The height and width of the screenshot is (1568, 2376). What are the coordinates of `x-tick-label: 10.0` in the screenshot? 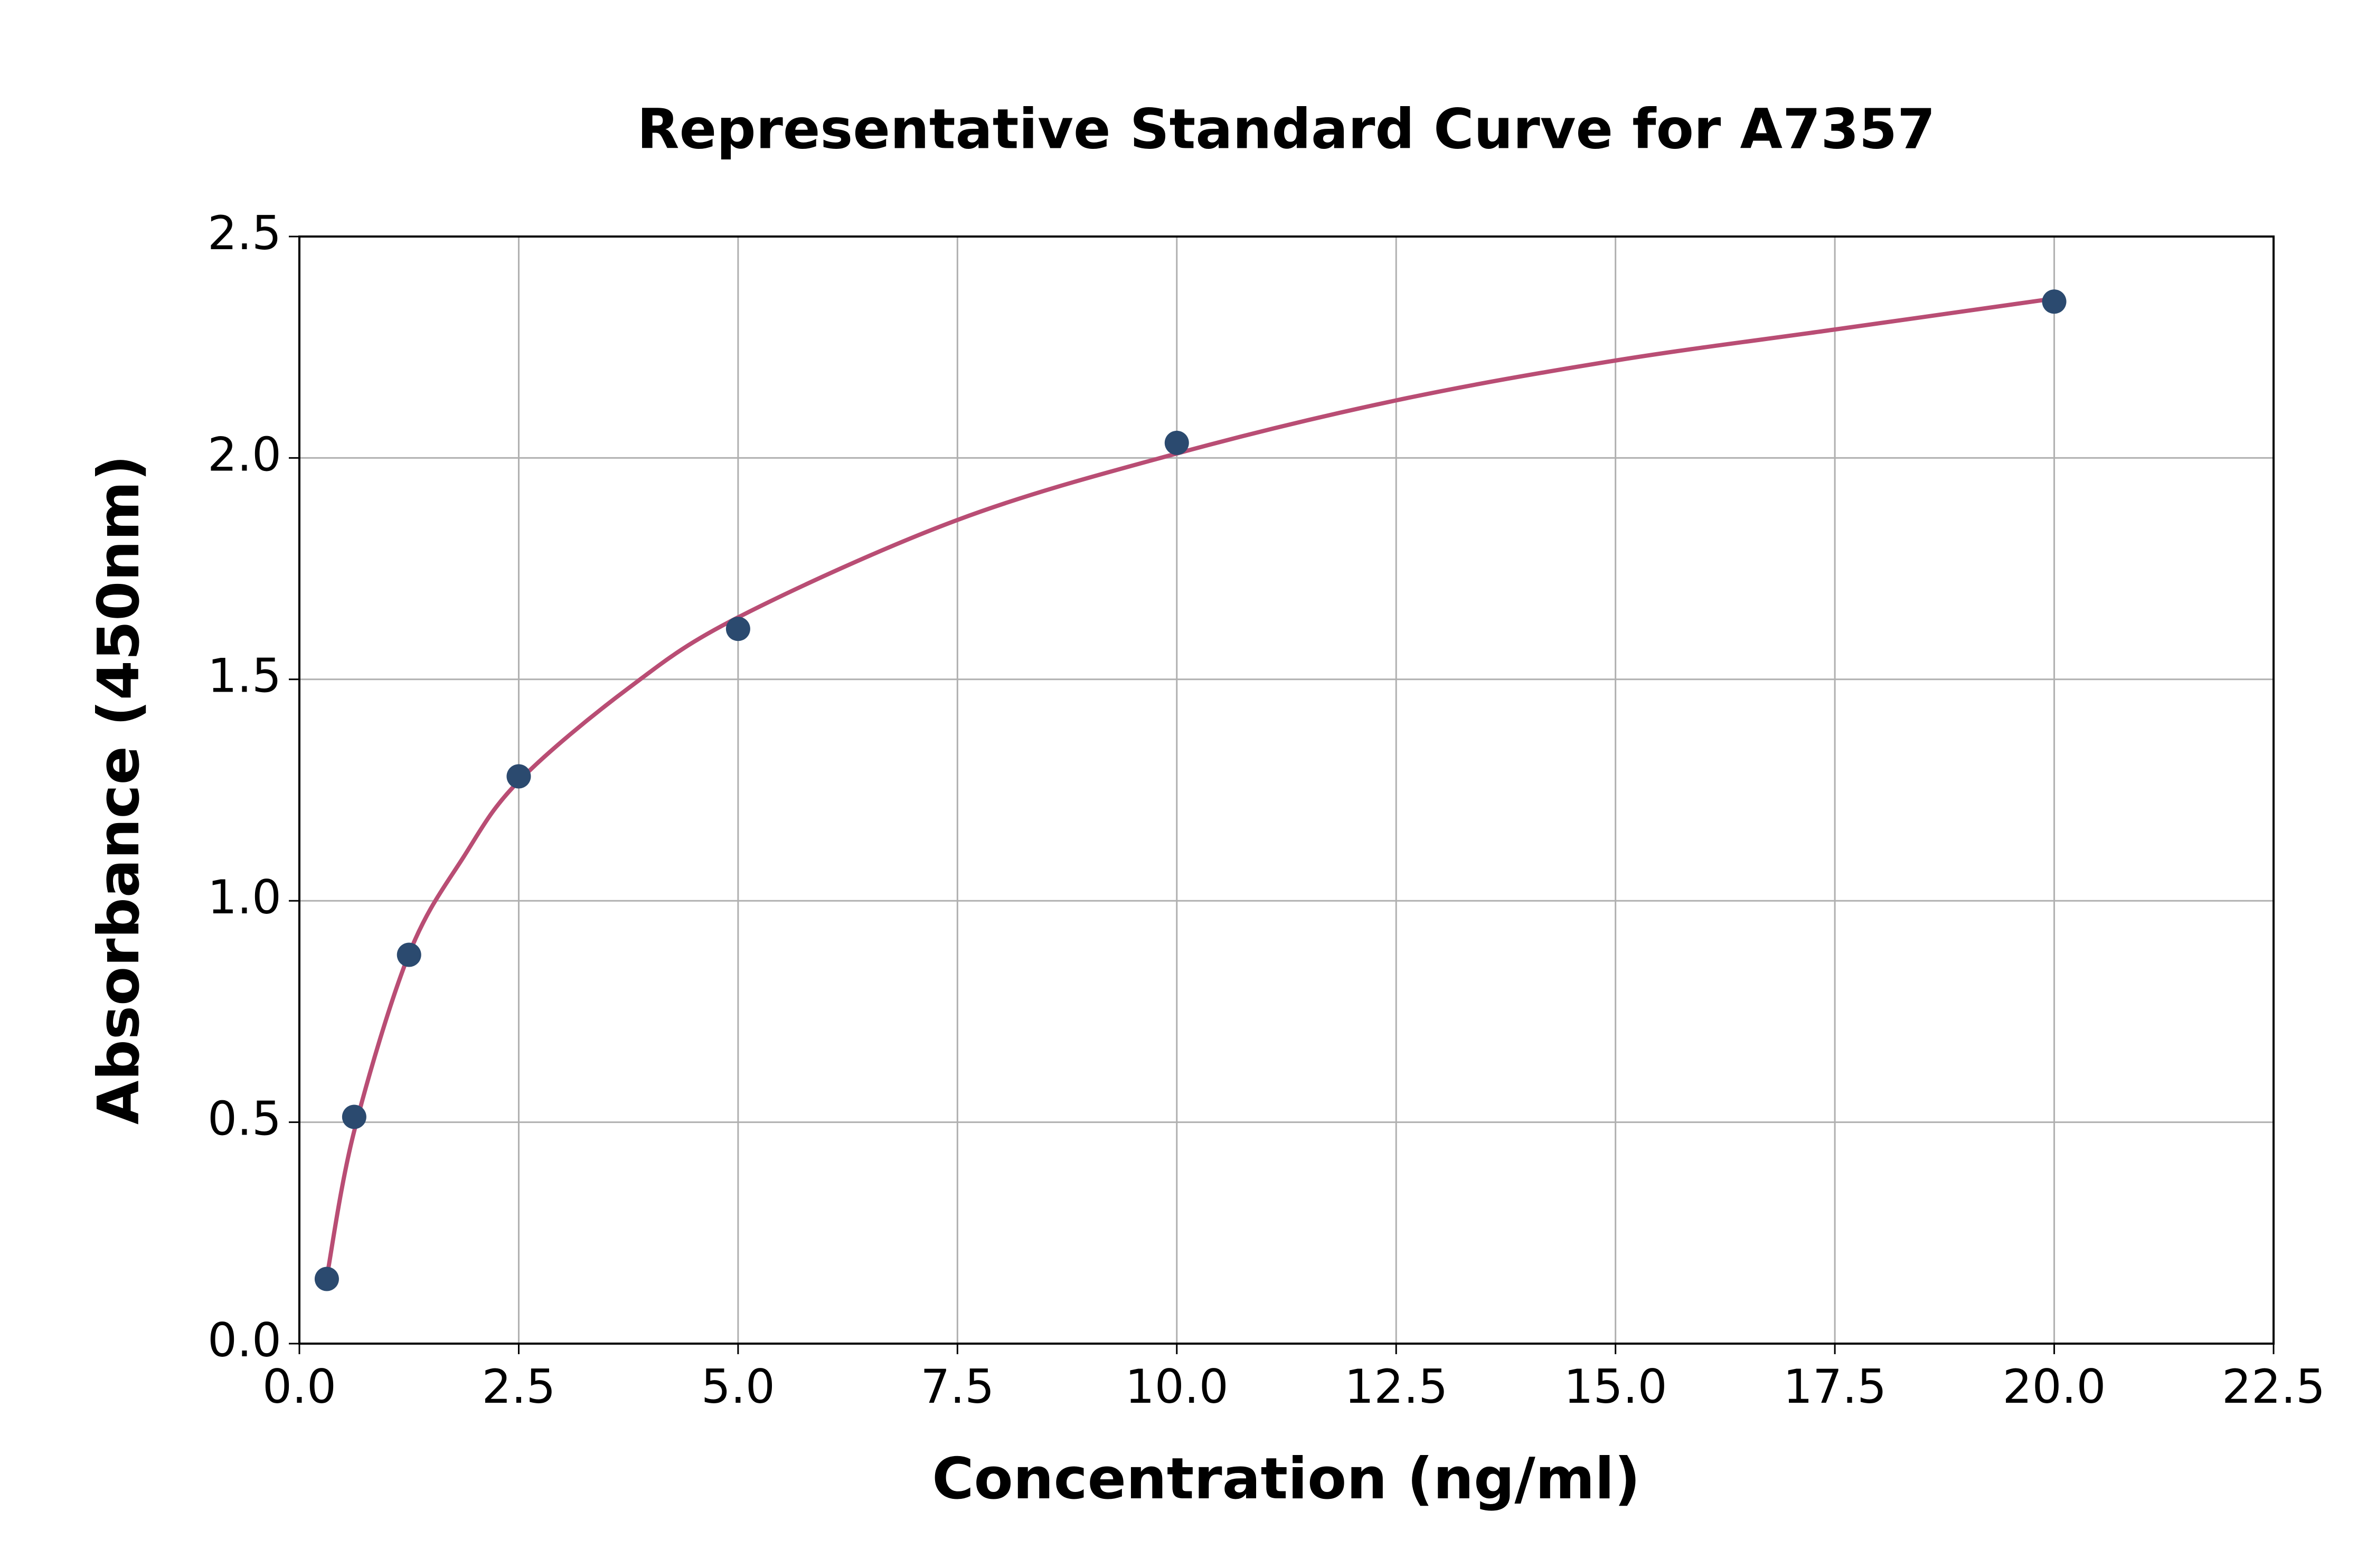 It's located at (1177, 1386).